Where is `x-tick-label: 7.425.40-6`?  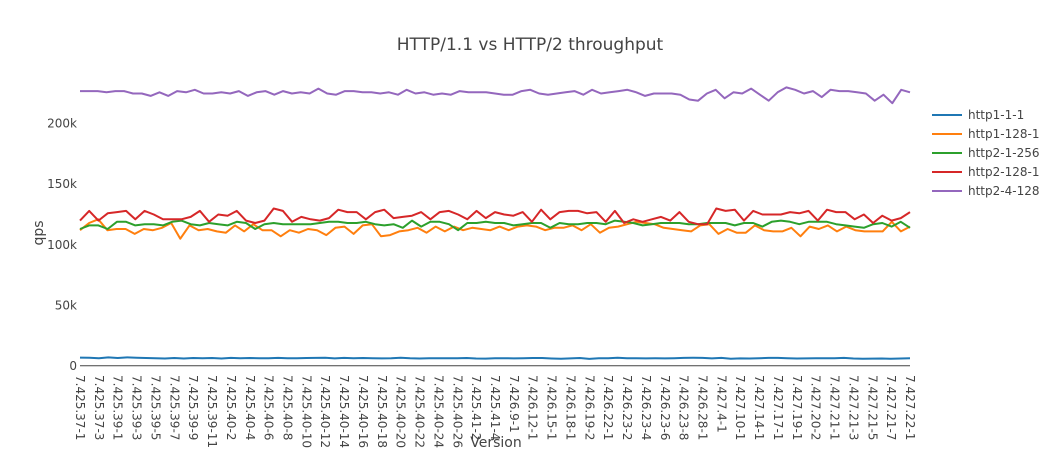
x-tick-label: 7.425.40-6 is located at coordinates (269, 407).